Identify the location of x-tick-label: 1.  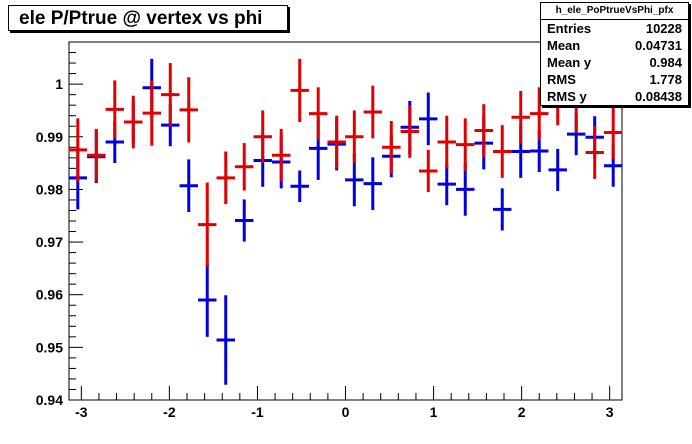
(434, 412).